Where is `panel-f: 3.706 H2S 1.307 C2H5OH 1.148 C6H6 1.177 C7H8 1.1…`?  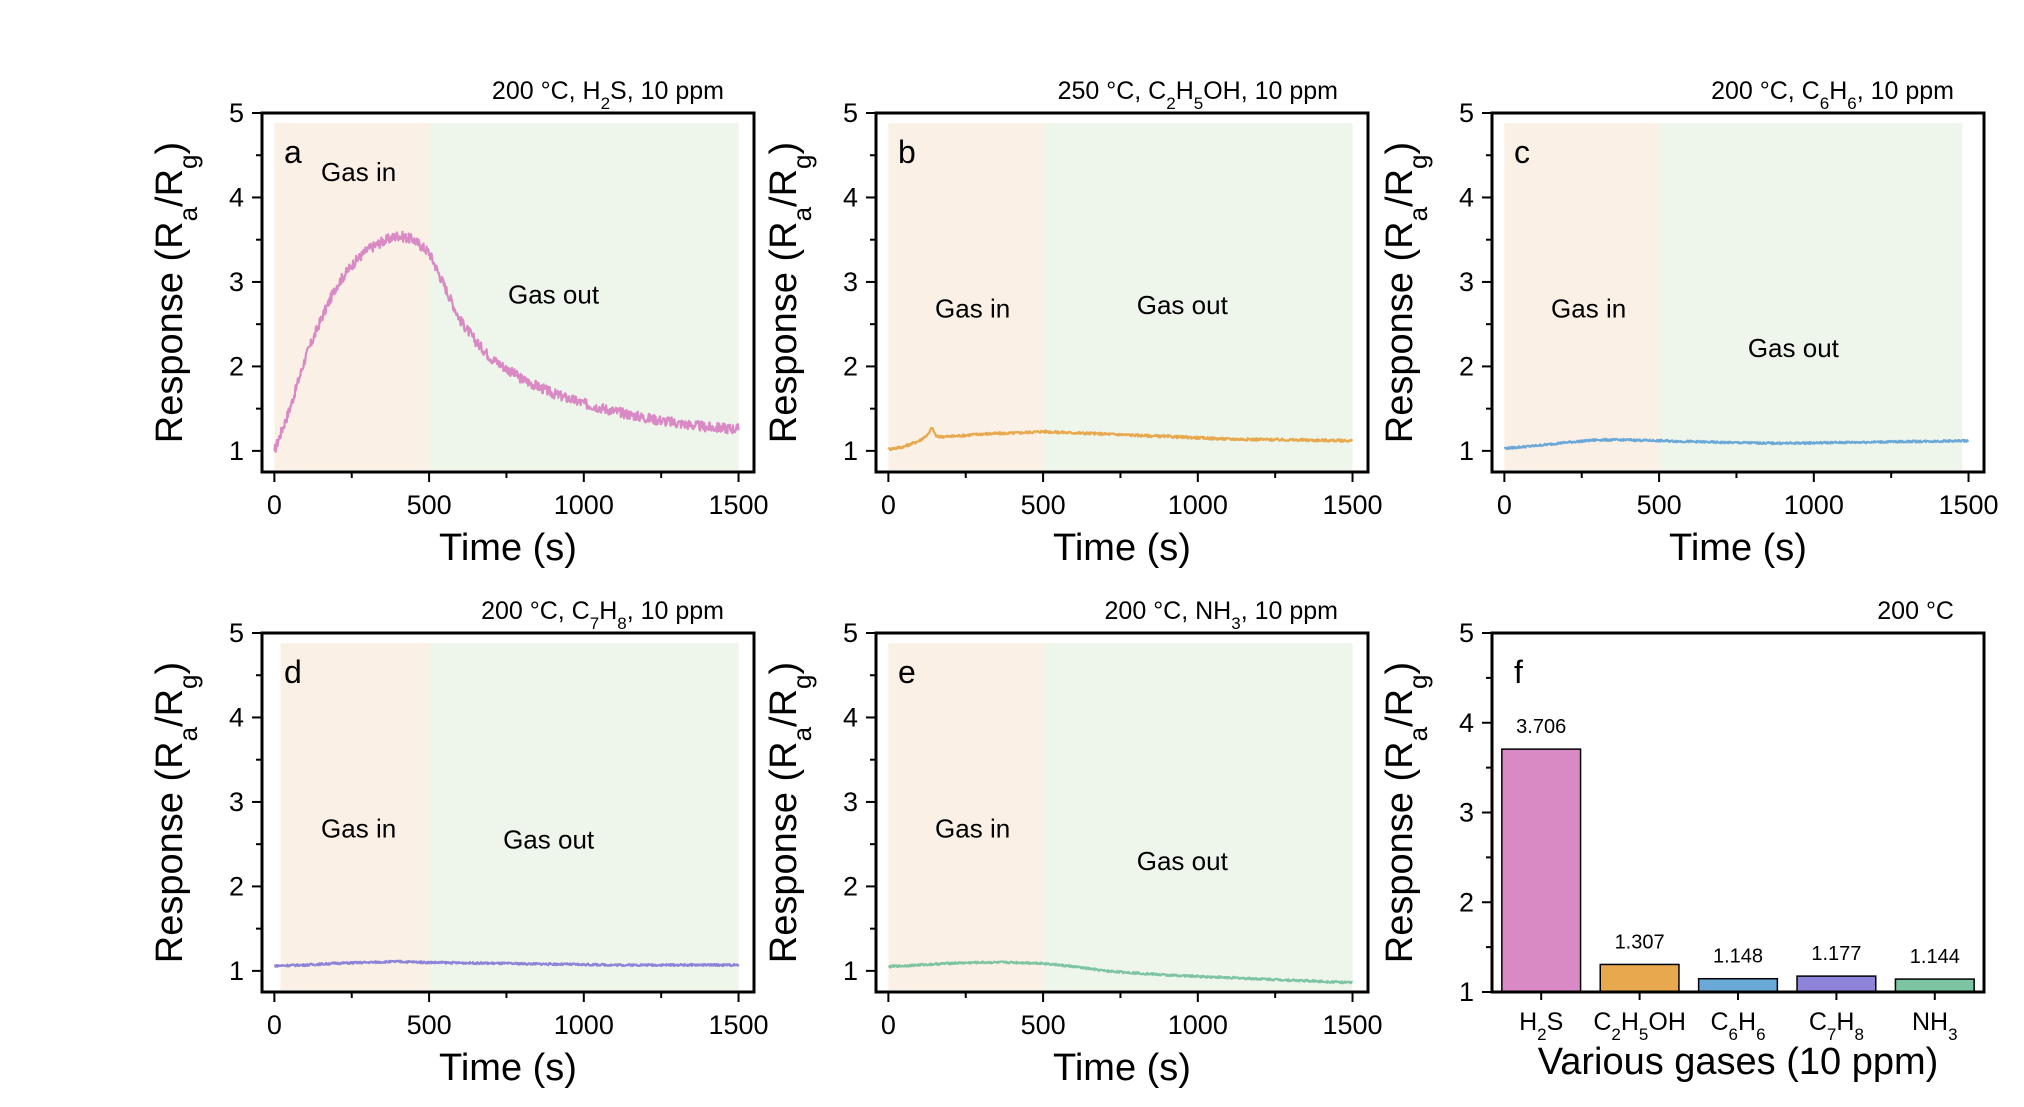 panel-f: 3.706 H2S 1.307 C2H5OH 1.148 C6H6 1.177 C7H8 1.1… is located at coordinates (1682, 840).